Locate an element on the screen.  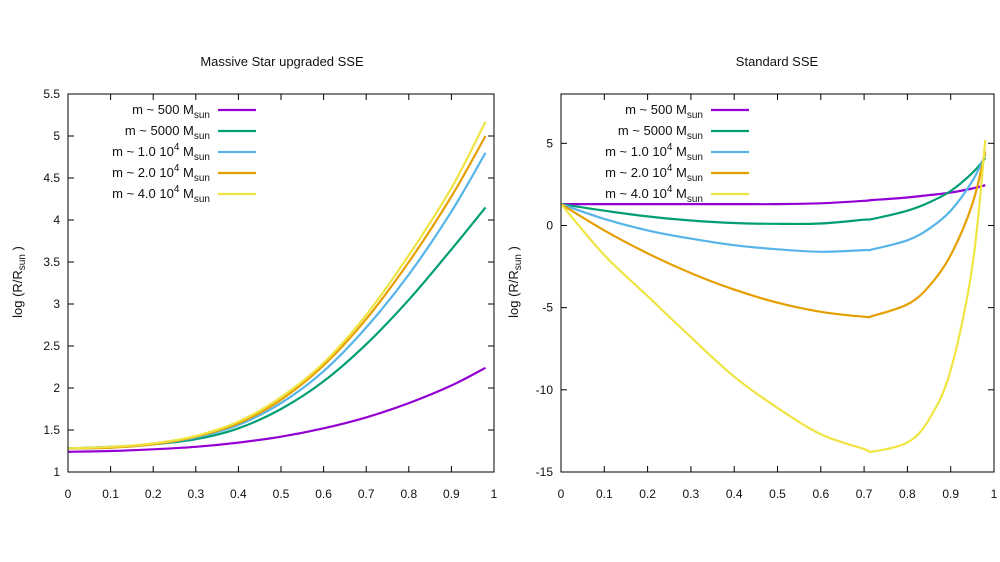
right-x-tick-label: 0.3 is located at coordinates (691, 494).